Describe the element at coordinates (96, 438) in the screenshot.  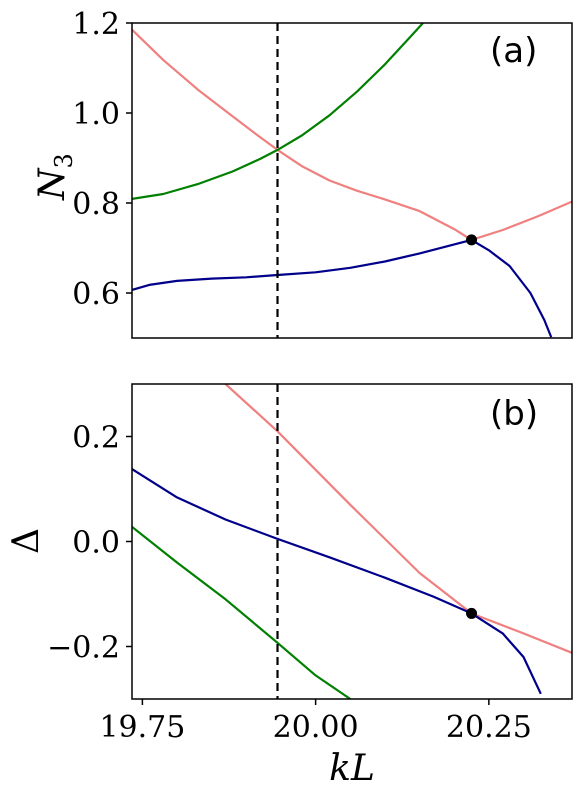
I see `panel-b-ytick-label: 0.2` at that location.